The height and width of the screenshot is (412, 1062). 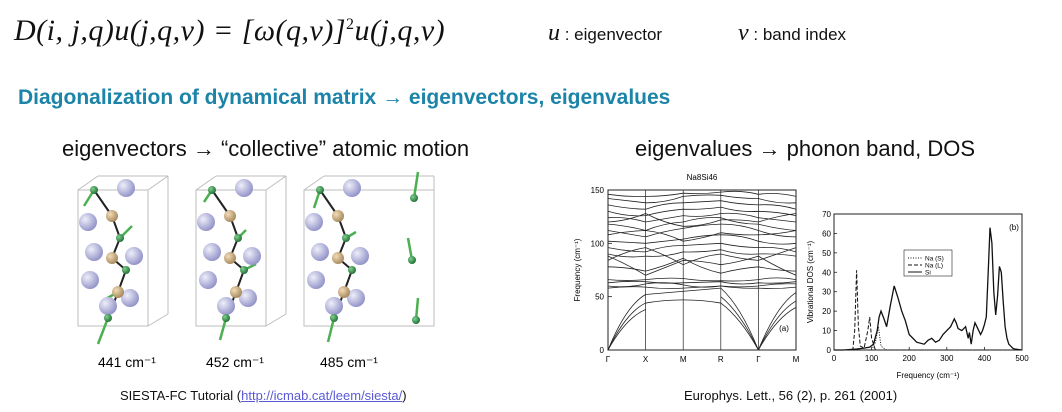 I want to click on definition-text: : band index, so click(x=800, y=34).